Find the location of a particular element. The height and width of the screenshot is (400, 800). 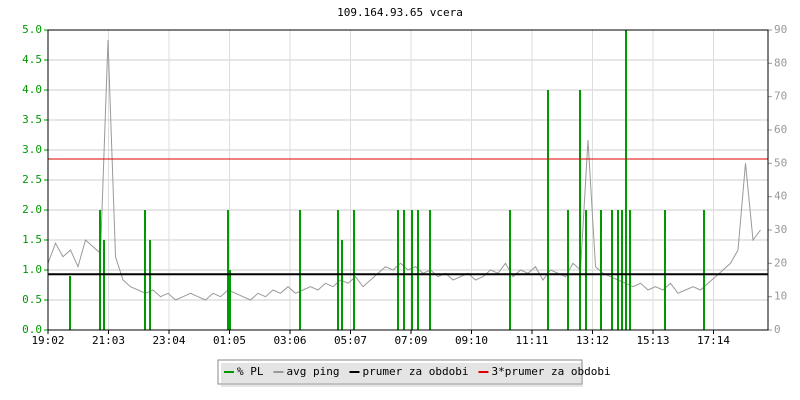

y-tick-label: 2.0 is located at coordinates (32, 209).